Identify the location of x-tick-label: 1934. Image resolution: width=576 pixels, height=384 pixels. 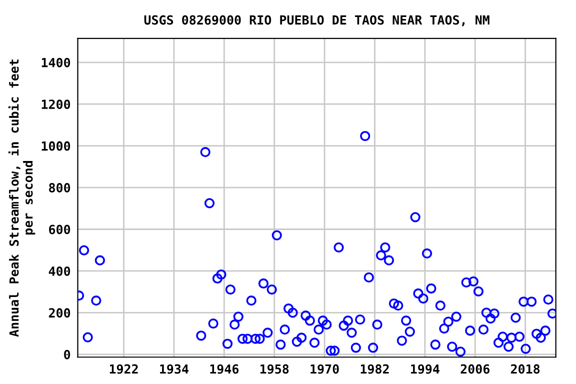
(174, 369).